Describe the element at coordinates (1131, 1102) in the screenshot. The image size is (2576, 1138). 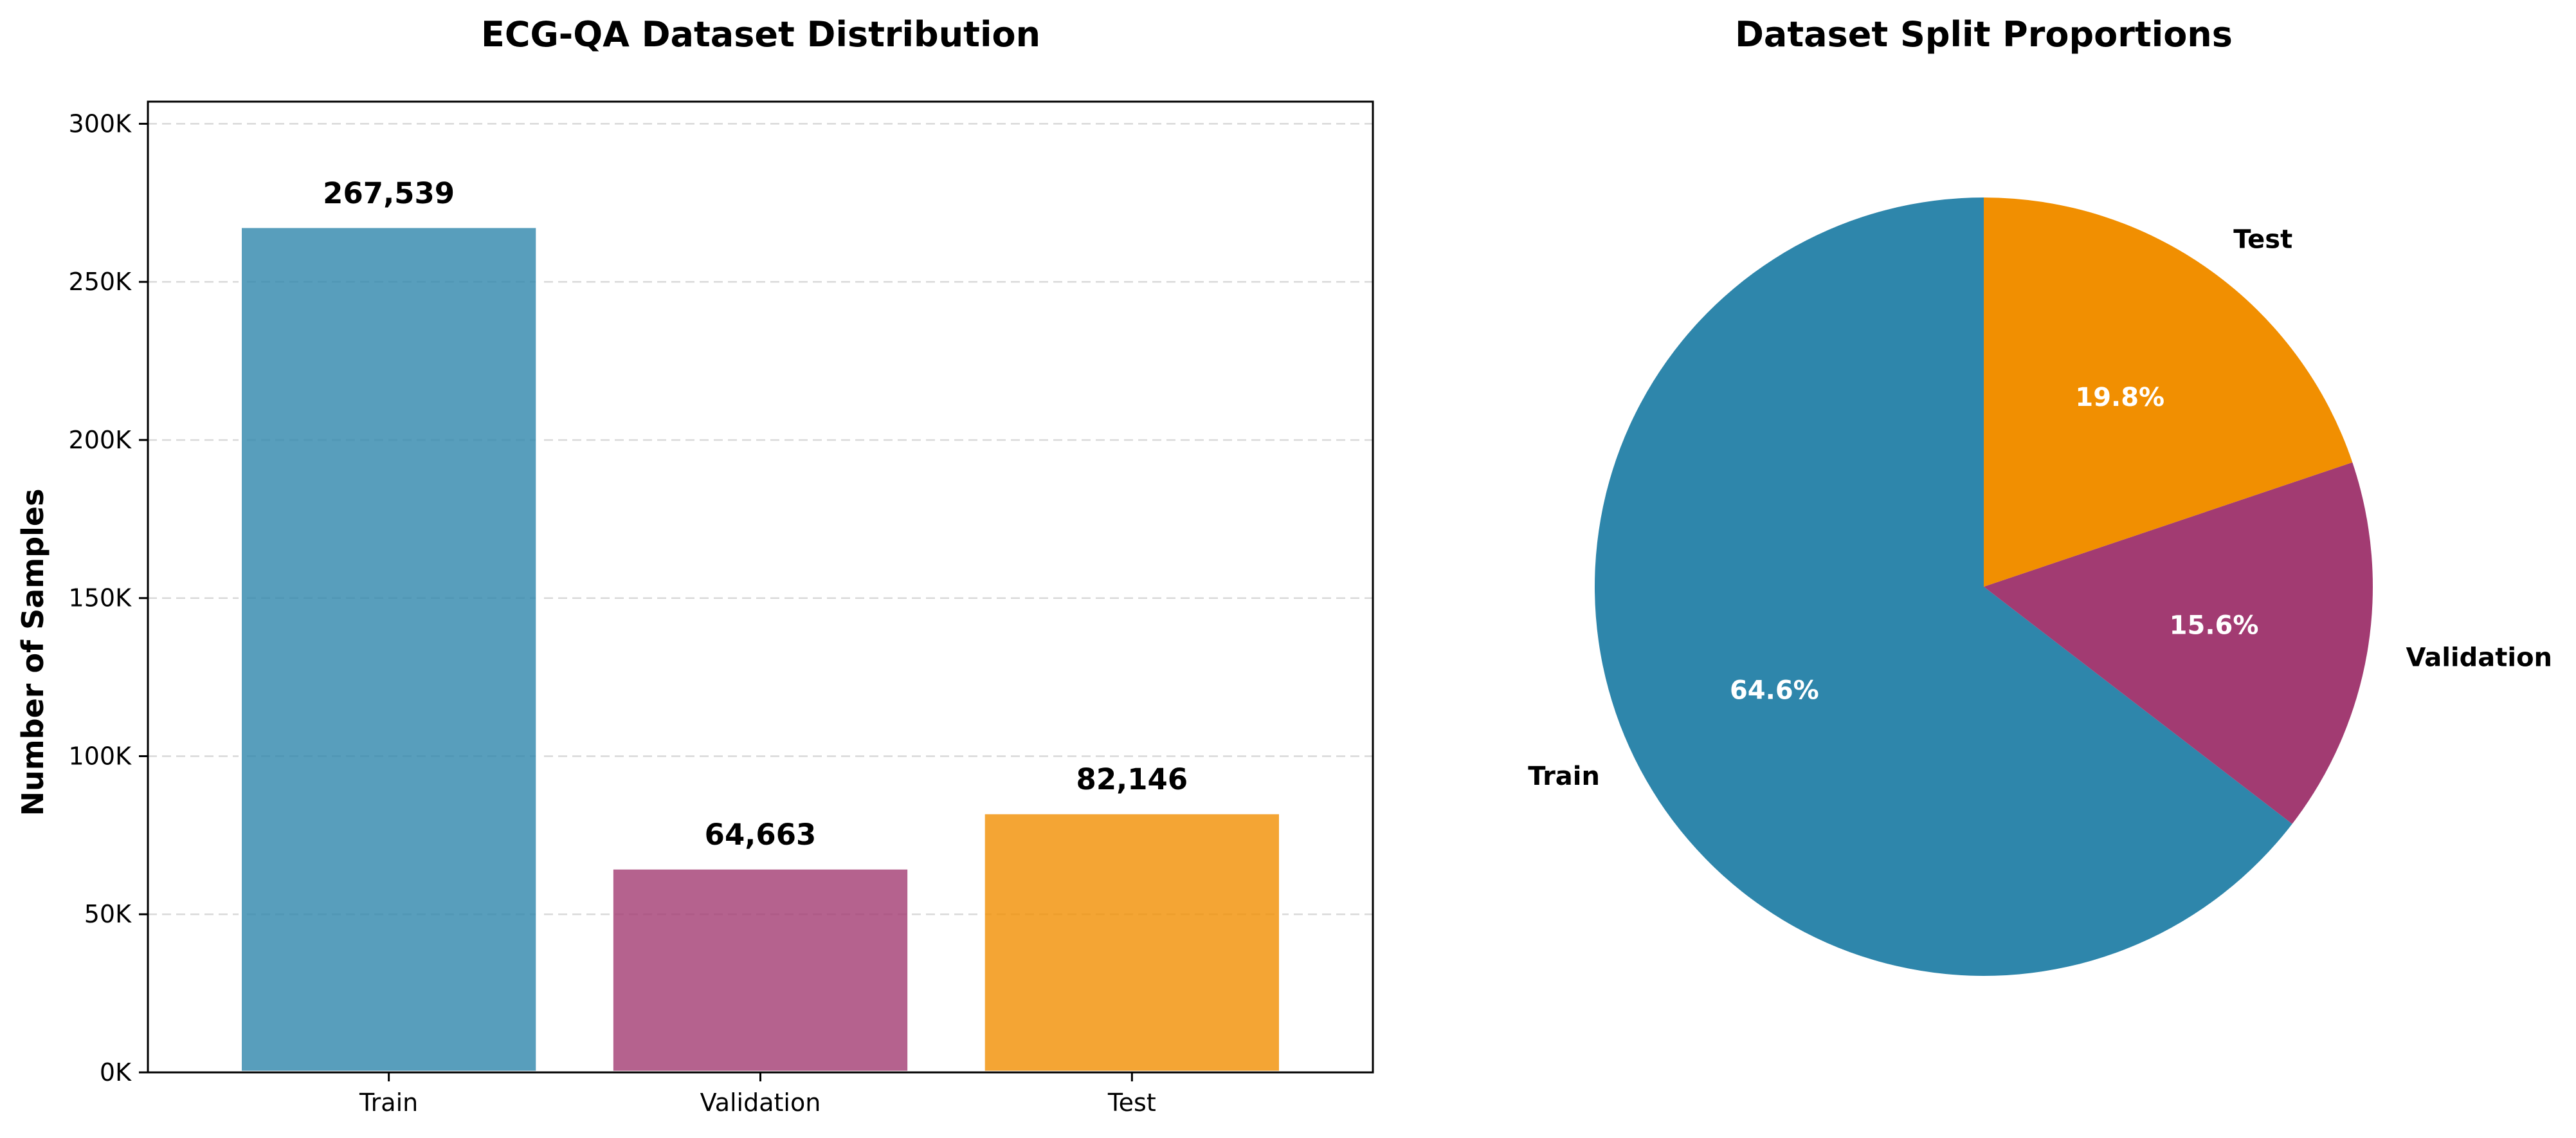
I see `x-tick-label: Test` at that location.